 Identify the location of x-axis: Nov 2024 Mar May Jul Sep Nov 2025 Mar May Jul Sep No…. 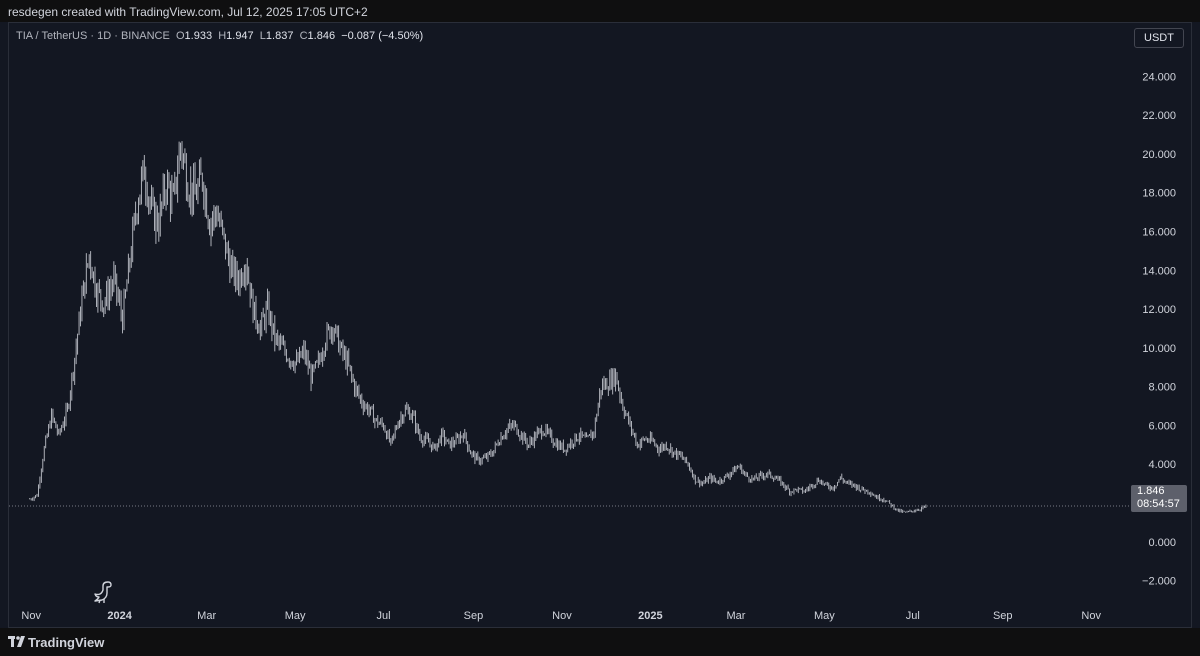
(561, 616).